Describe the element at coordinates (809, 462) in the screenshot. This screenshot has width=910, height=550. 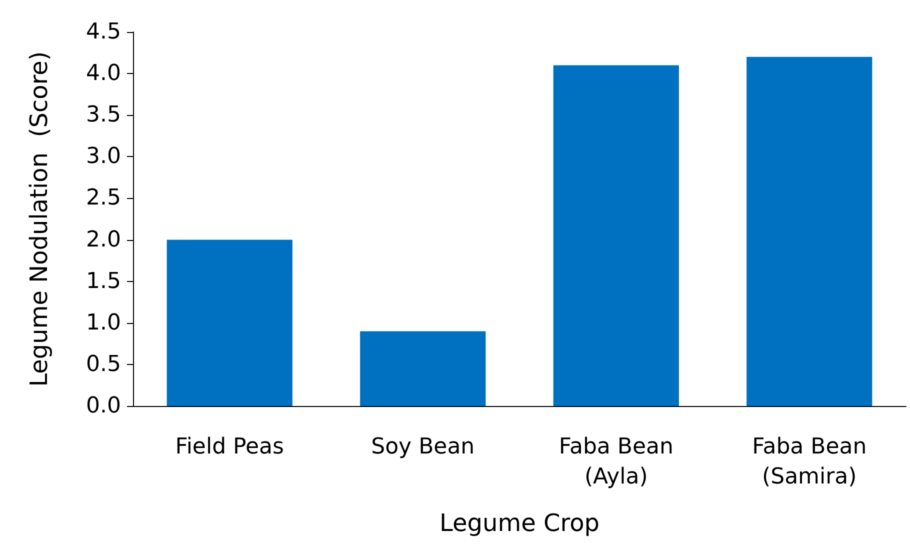
I see `x-tick-label: Faba Bean (Samira)` at that location.